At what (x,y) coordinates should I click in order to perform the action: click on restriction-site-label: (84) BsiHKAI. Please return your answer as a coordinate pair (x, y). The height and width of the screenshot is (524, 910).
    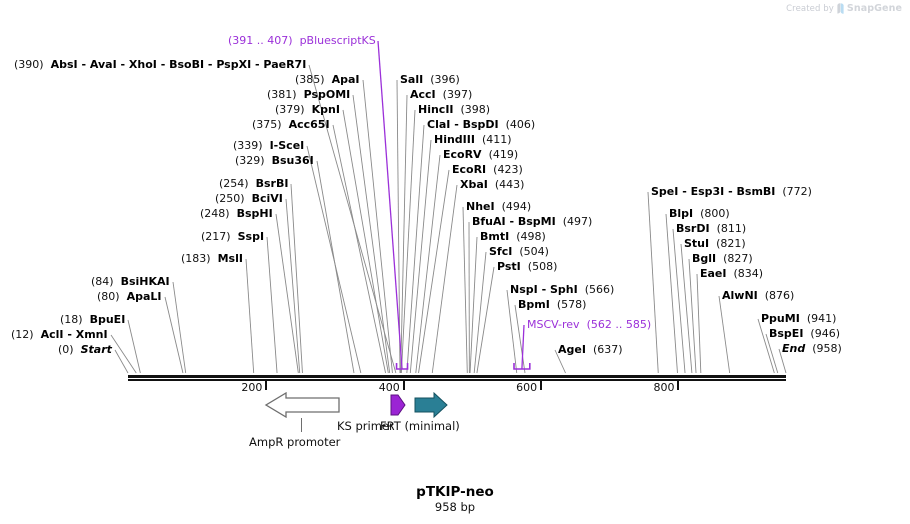
    Looking at the image, I should click on (130, 282).